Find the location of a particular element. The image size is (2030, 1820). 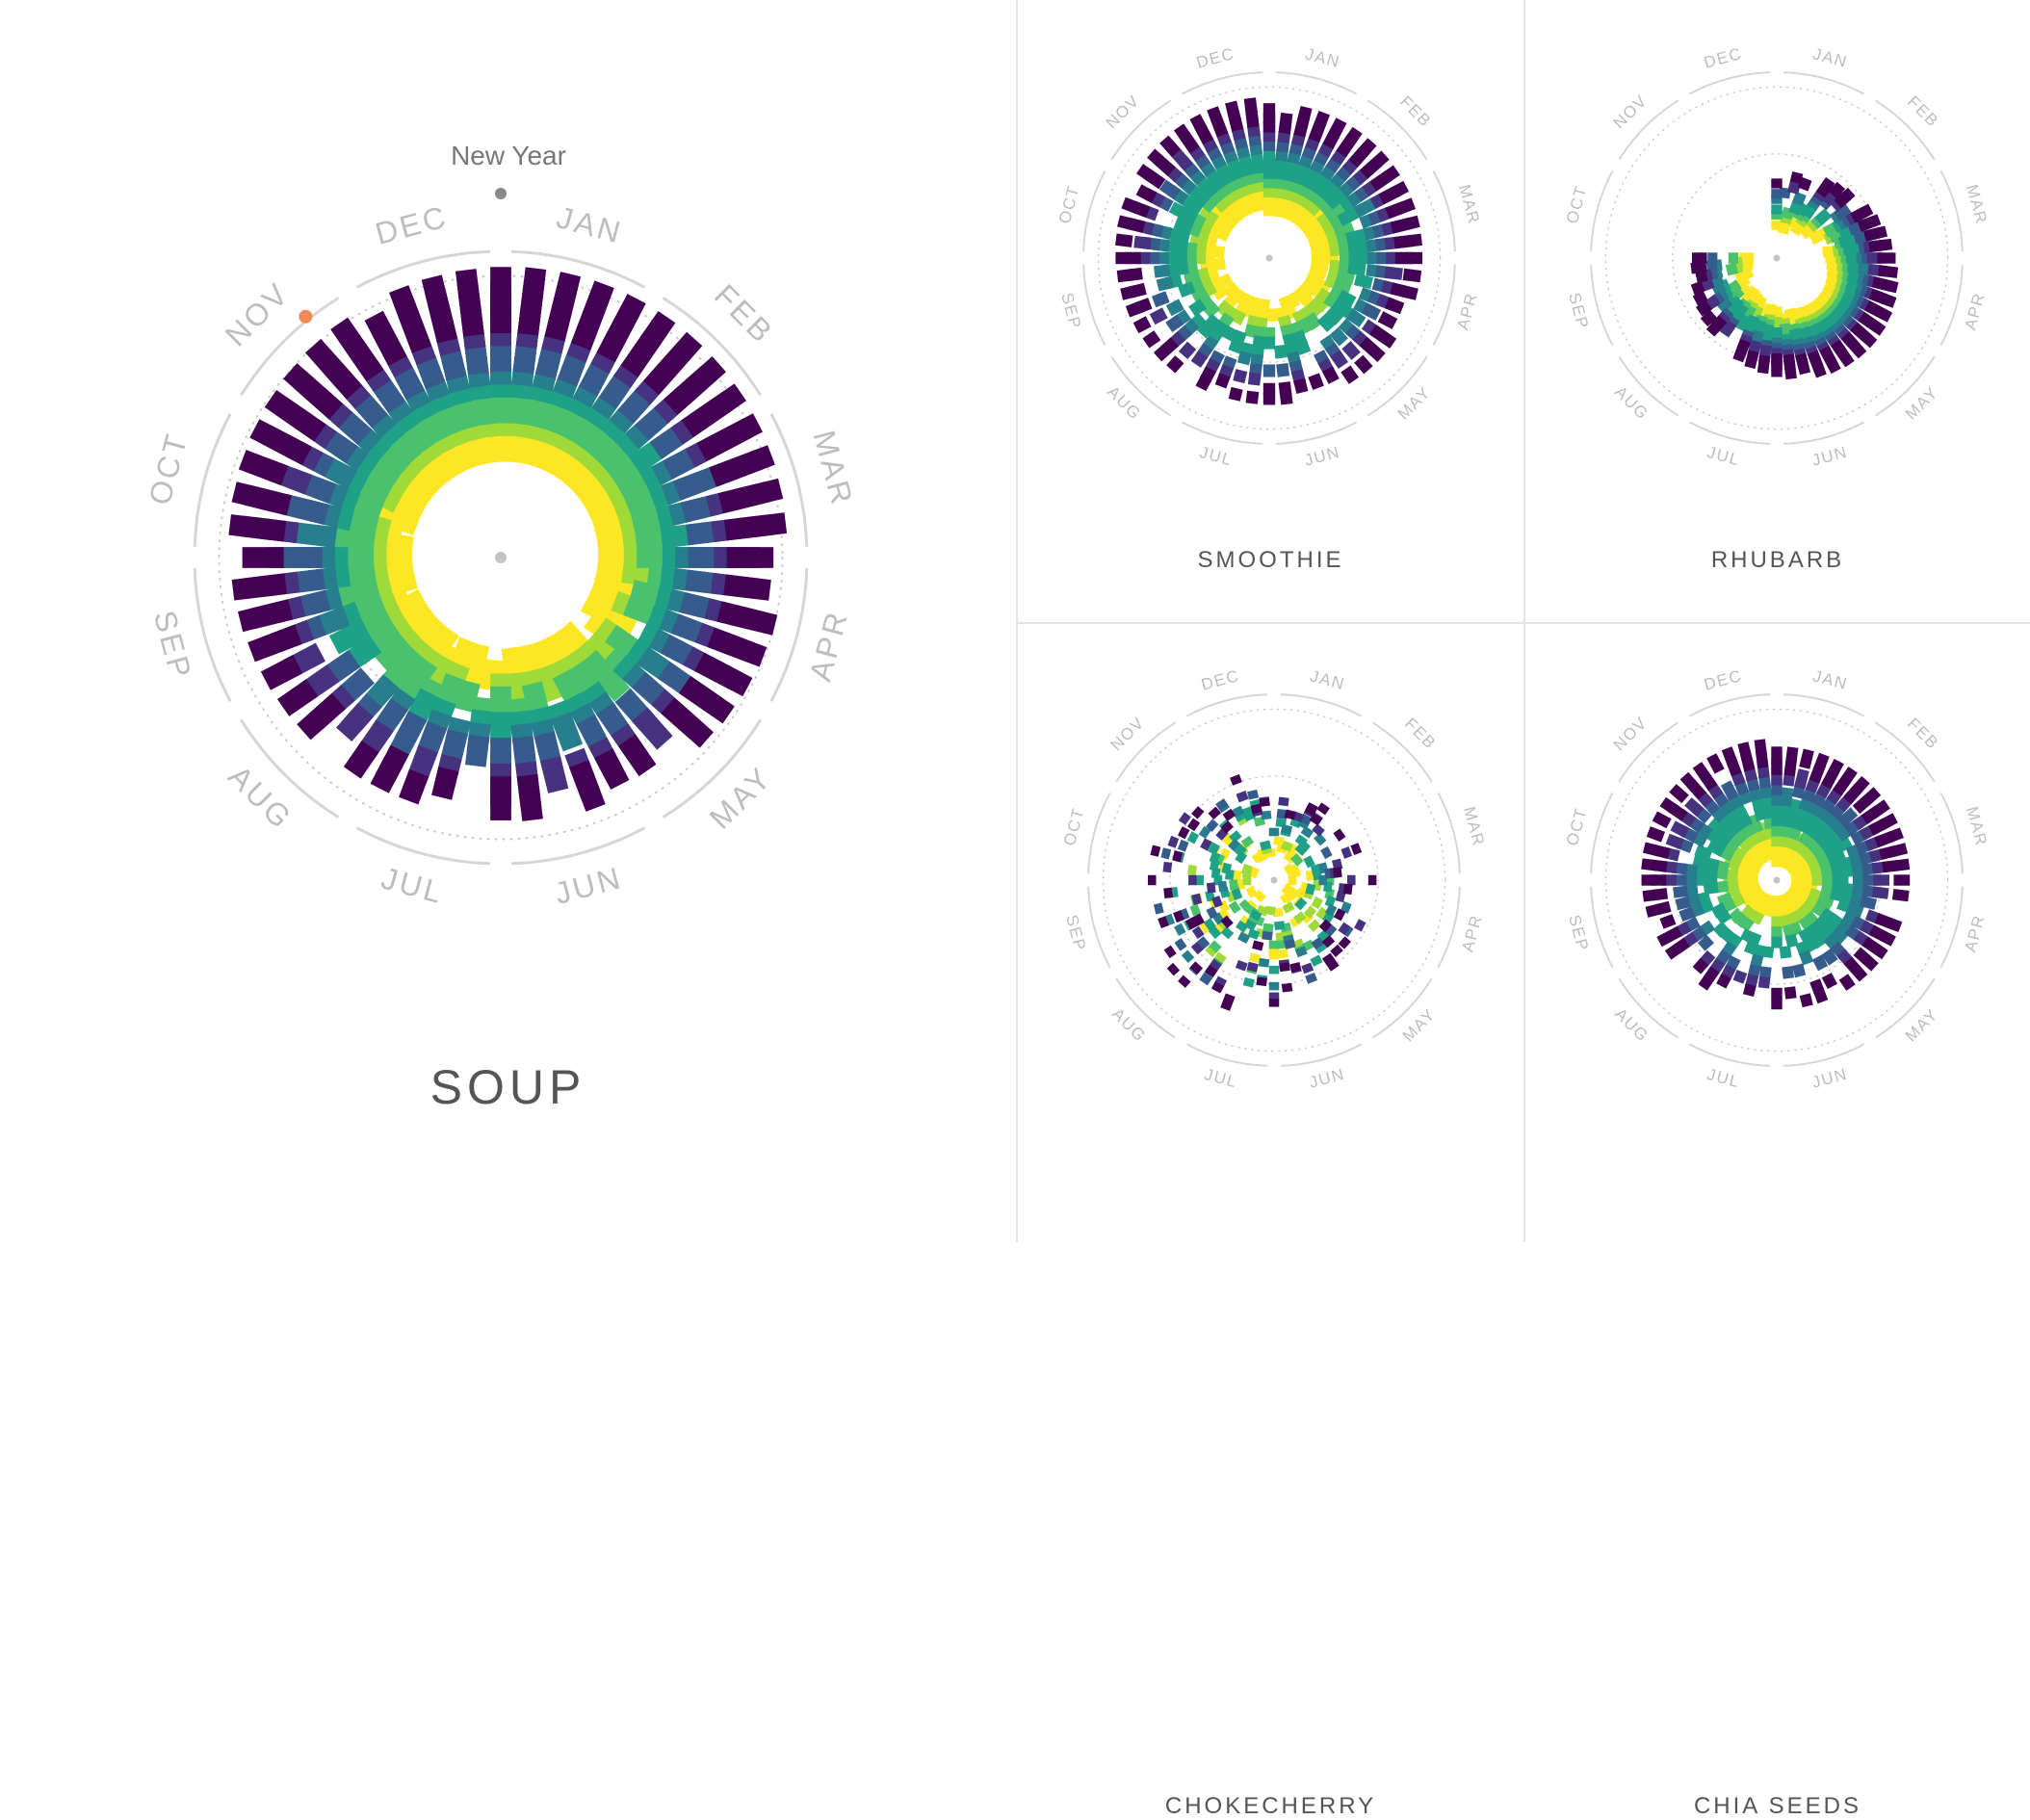

month-label: FEB is located at coordinates (1923, 734).